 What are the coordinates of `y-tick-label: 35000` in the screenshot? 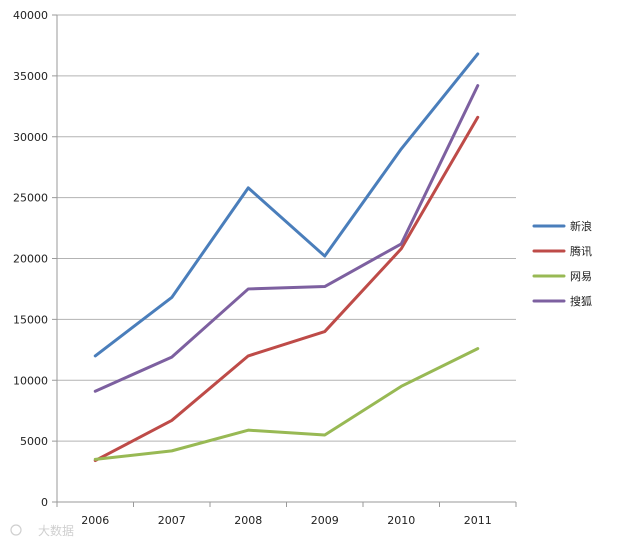 It's located at (30, 76).